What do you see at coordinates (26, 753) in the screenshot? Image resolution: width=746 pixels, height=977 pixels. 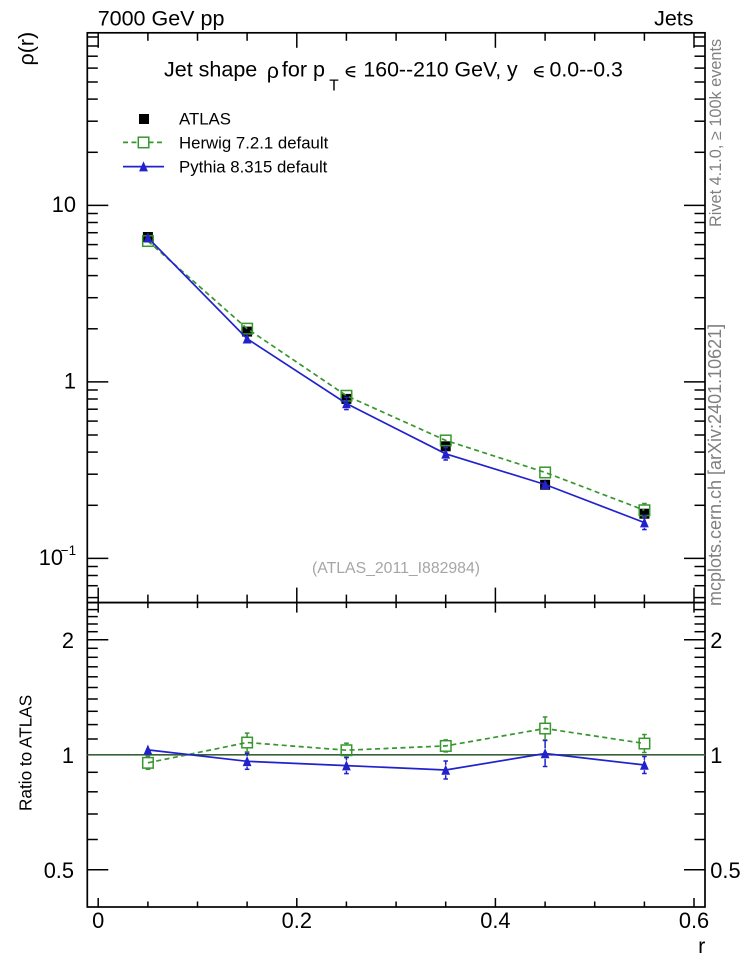 I see `svg-text: Ratio to ATLAS` at bounding box center [26, 753].